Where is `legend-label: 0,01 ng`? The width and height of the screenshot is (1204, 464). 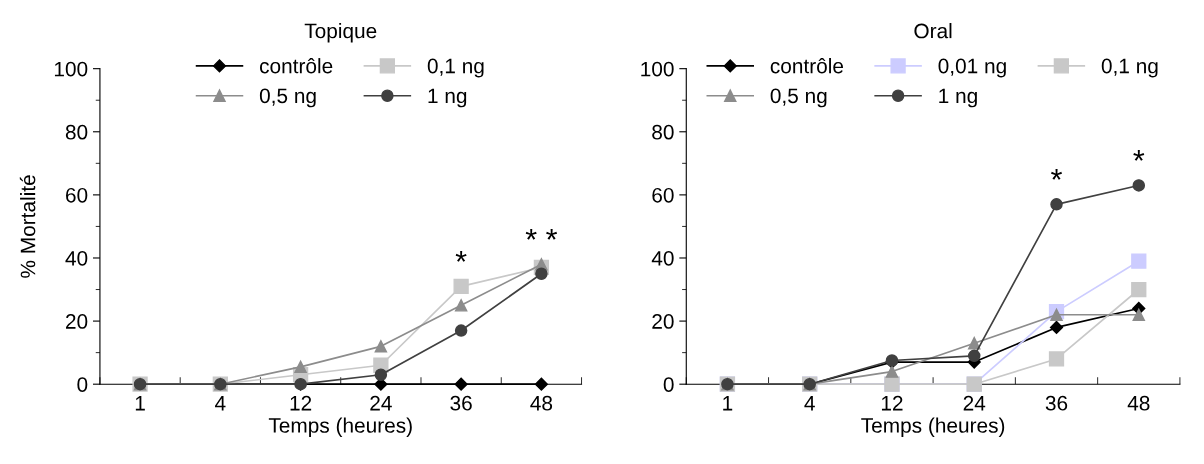 legend-label: 0,01 ng is located at coordinates (972, 68).